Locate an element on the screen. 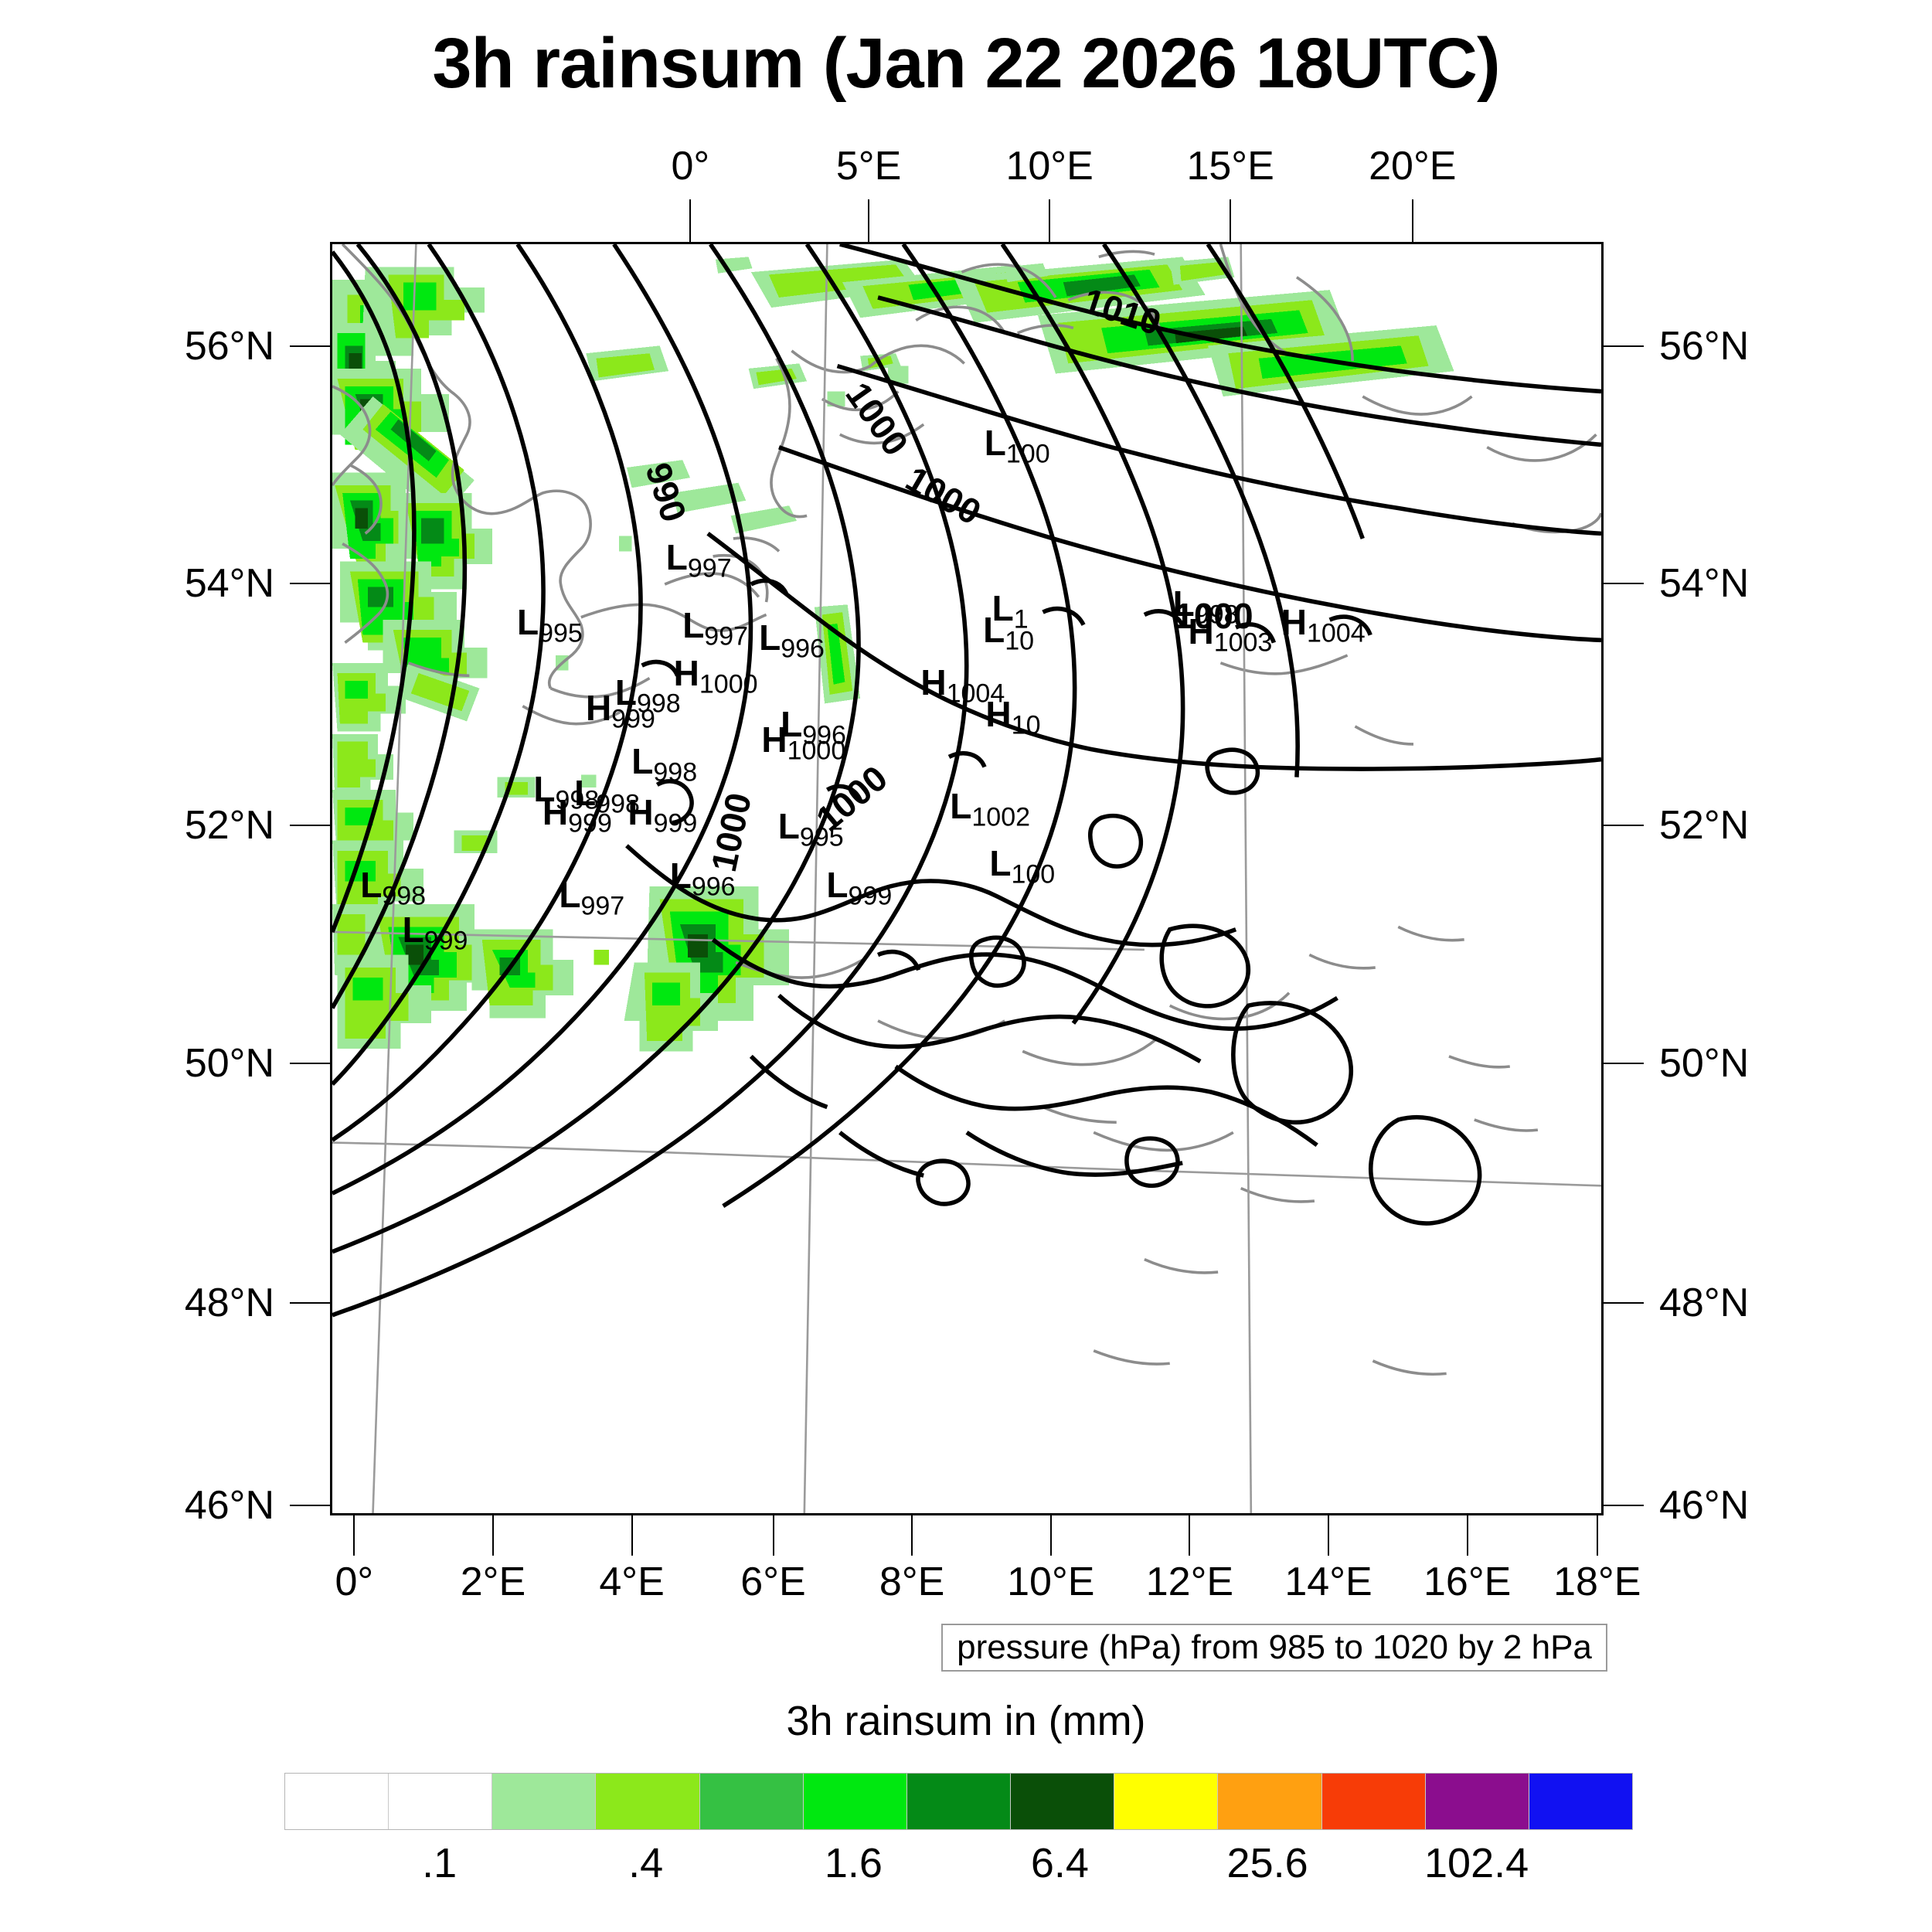  pressure-label-value: 997 is located at coordinates (727, 636).